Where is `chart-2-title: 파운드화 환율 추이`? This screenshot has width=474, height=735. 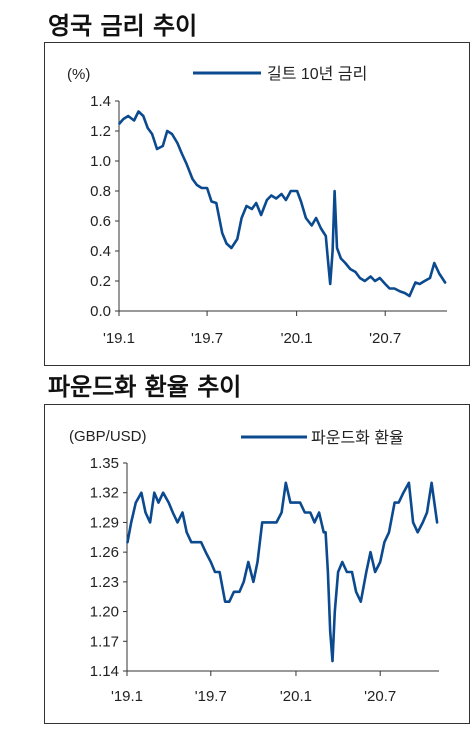 chart-2-title: 파운드화 환율 추이 is located at coordinates (145, 387).